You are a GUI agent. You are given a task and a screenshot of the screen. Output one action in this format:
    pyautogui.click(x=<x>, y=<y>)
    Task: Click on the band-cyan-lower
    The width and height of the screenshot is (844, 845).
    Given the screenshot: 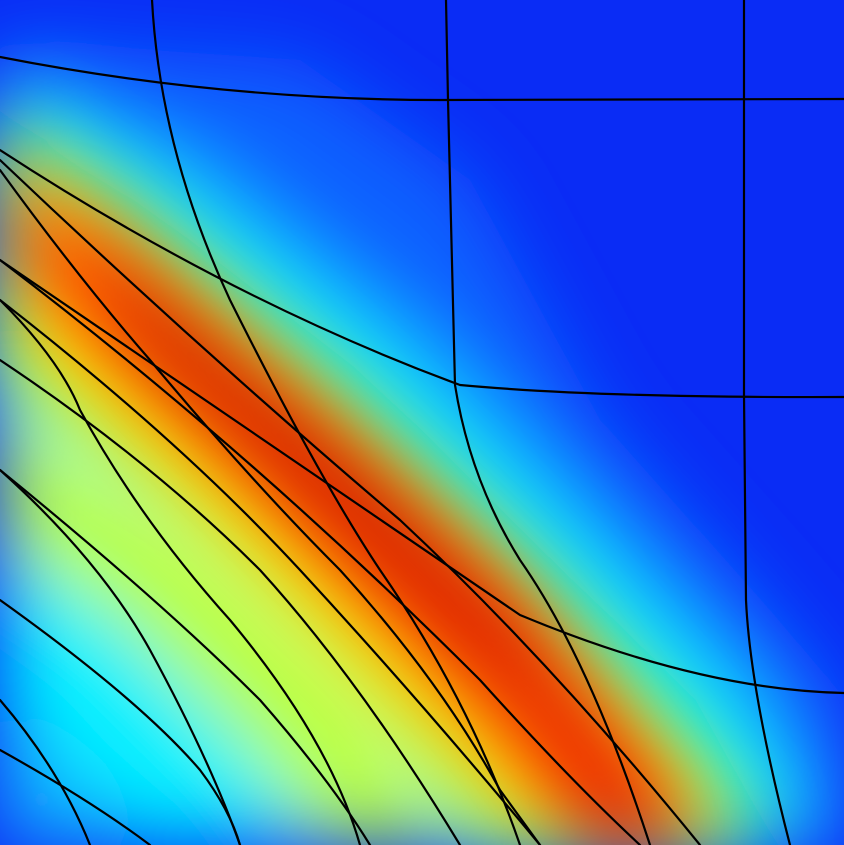 What is the action you would take?
    pyautogui.click(x=160, y=692)
    